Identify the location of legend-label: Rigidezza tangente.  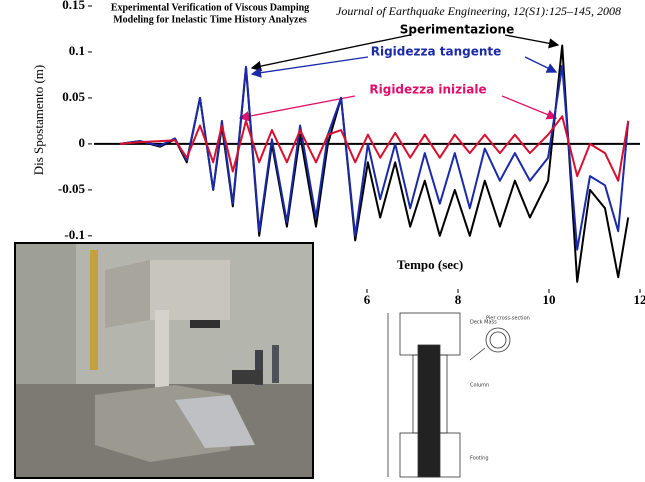
(436, 52).